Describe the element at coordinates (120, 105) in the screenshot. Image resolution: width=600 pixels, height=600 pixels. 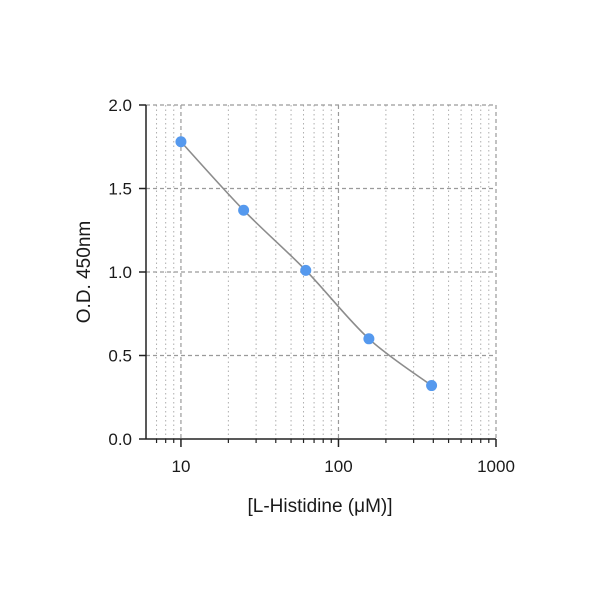
I see `y-tick-label: 2.0` at that location.